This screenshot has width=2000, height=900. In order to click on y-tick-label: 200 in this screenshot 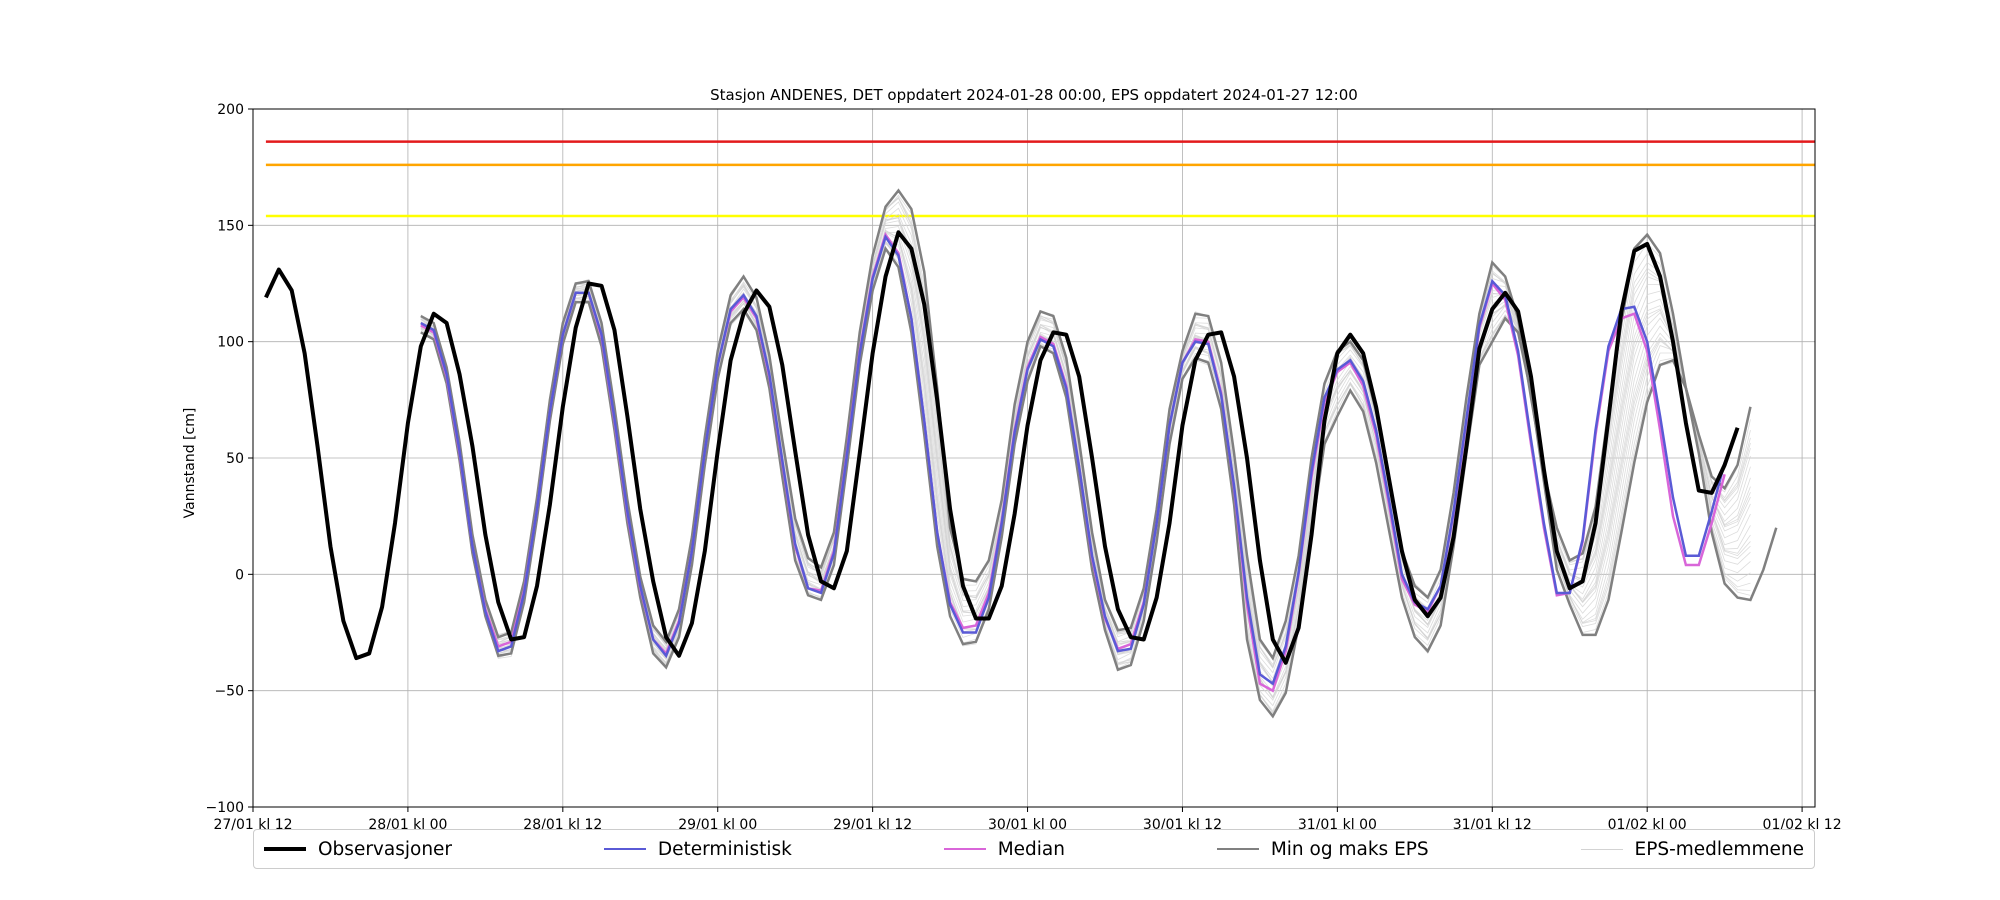, I will do `click(230, 110)`.